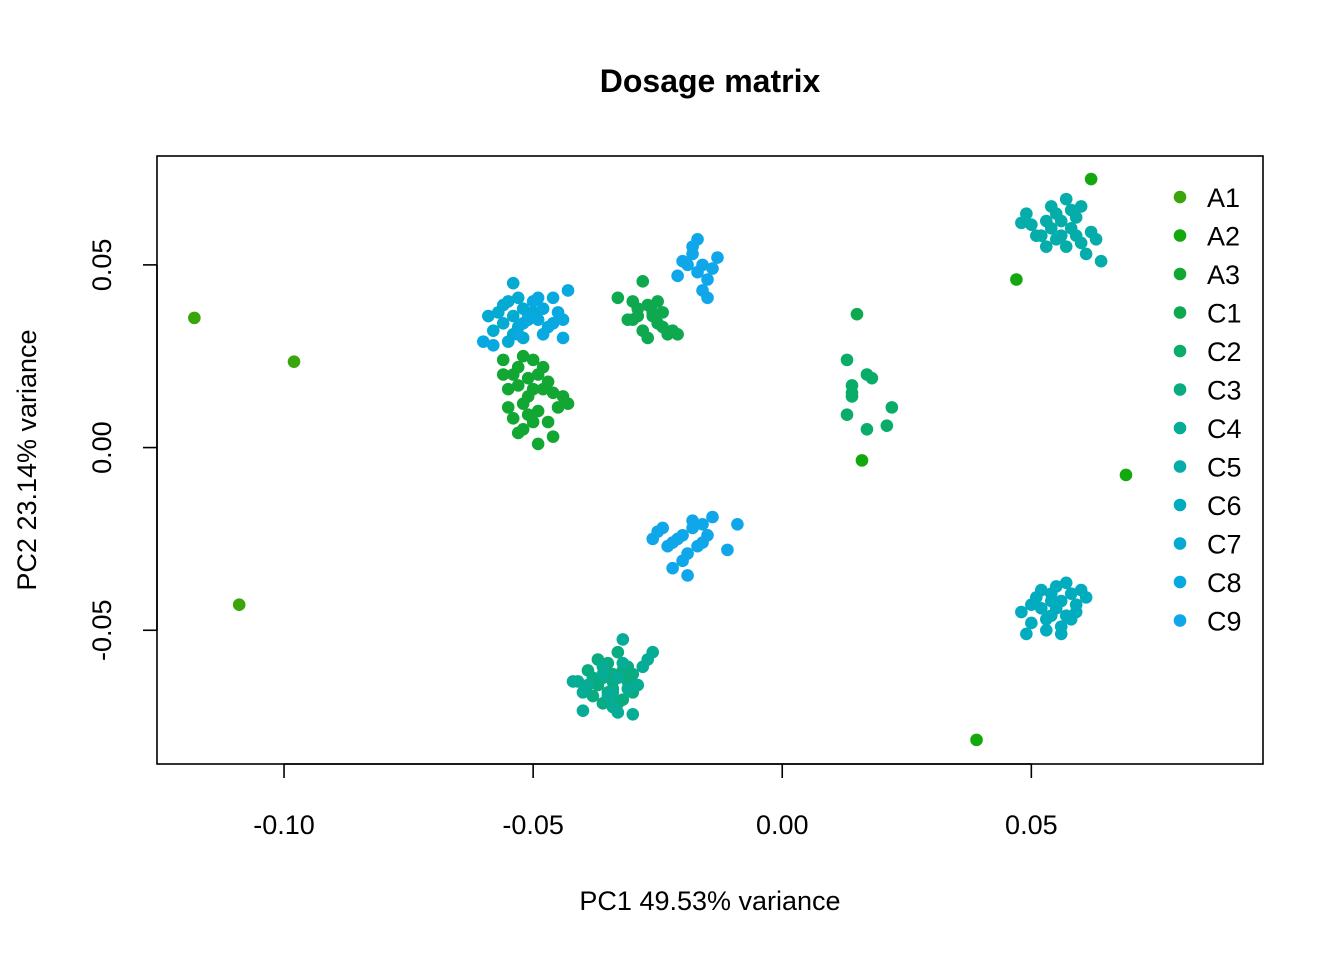 This screenshot has width=1344, height=960. I want to click on legend: A1 A2 A3 C1 C2 C3 C4 C5 C6 C7 C8 C9, so click(1207, 410).